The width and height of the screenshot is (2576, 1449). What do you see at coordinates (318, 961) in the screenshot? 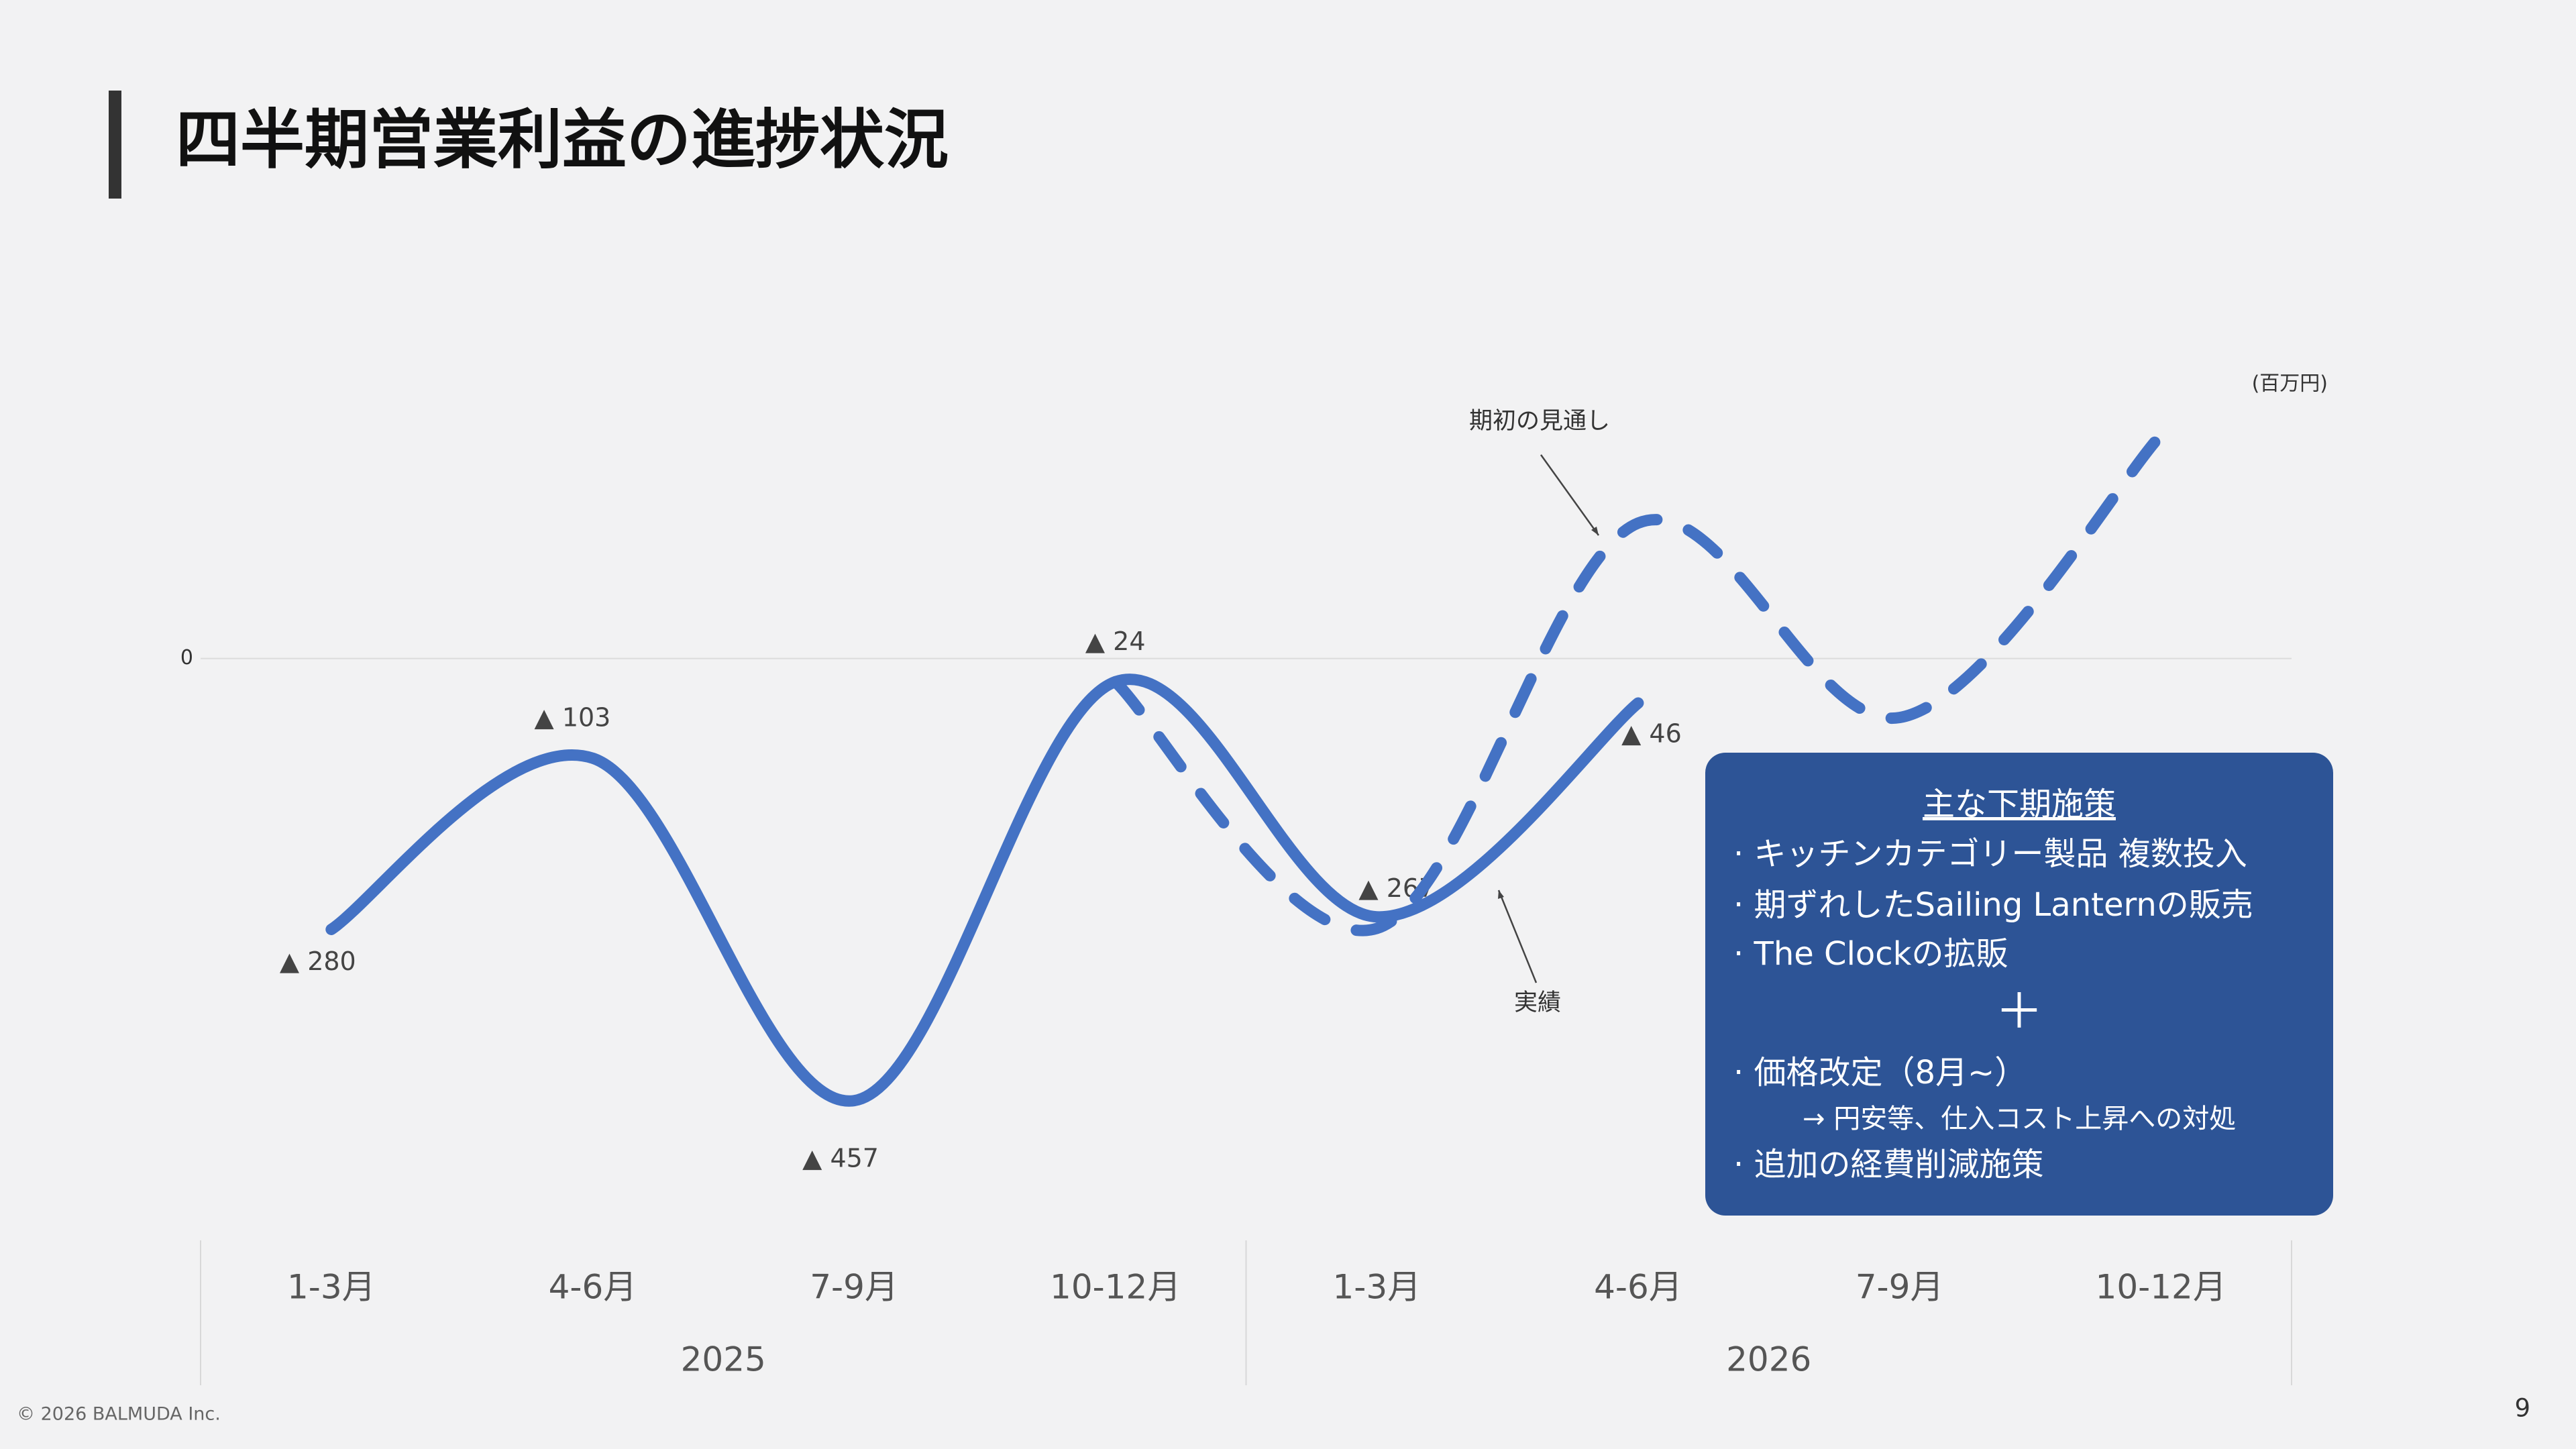
I see `data-label: ▲ 280` at bounding box center [318, 961].